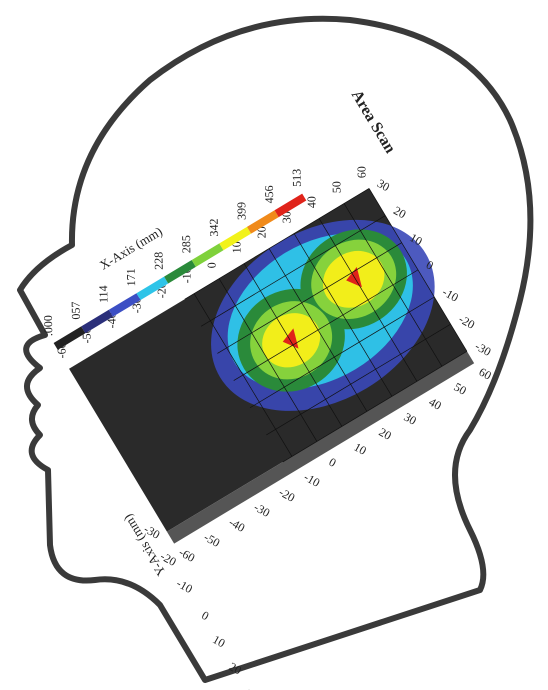  What do you see at coordinates (241, 211) in the screenshot?
I see `legend-label: 399` at bounding box center [241, 211].